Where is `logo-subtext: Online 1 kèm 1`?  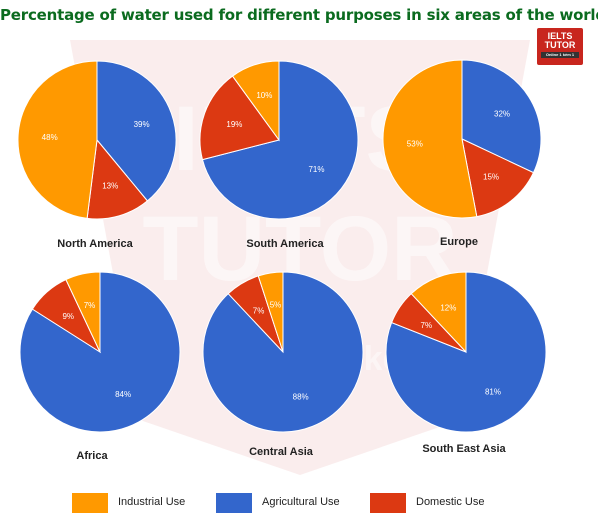 logo-subtext: Online 1 kèm 1 is located at coordinates (560, 55).